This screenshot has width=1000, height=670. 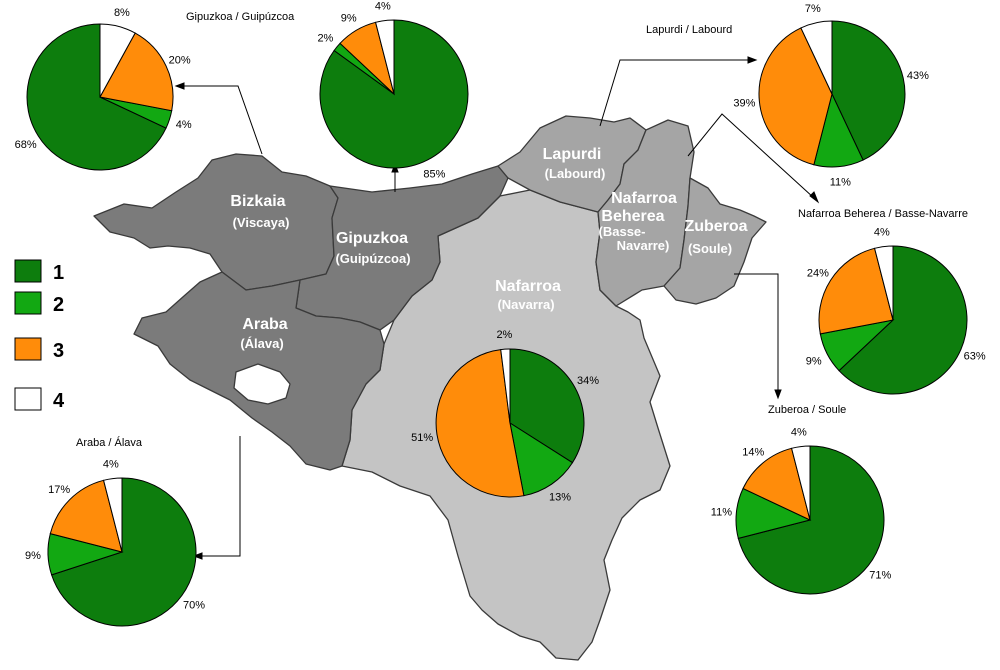 I want to click on label-araba: Araba, so click(x=264, y=324).